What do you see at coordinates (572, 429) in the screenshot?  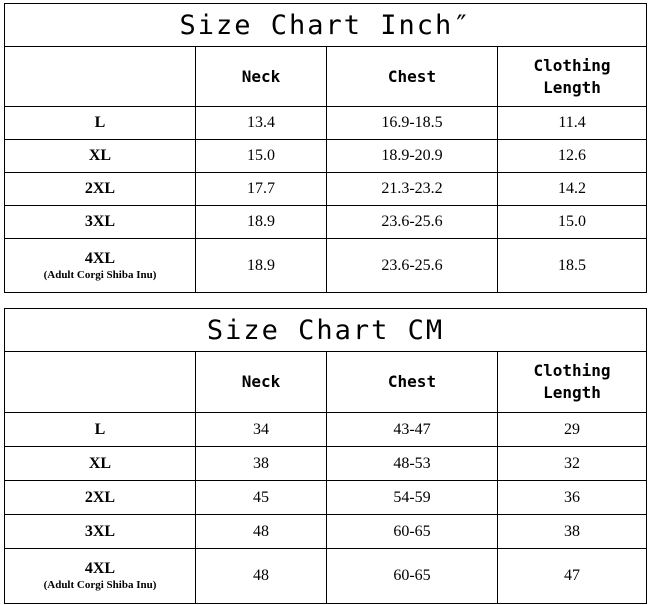 I see `length-cell: 29` at bounding box center [572, 429].